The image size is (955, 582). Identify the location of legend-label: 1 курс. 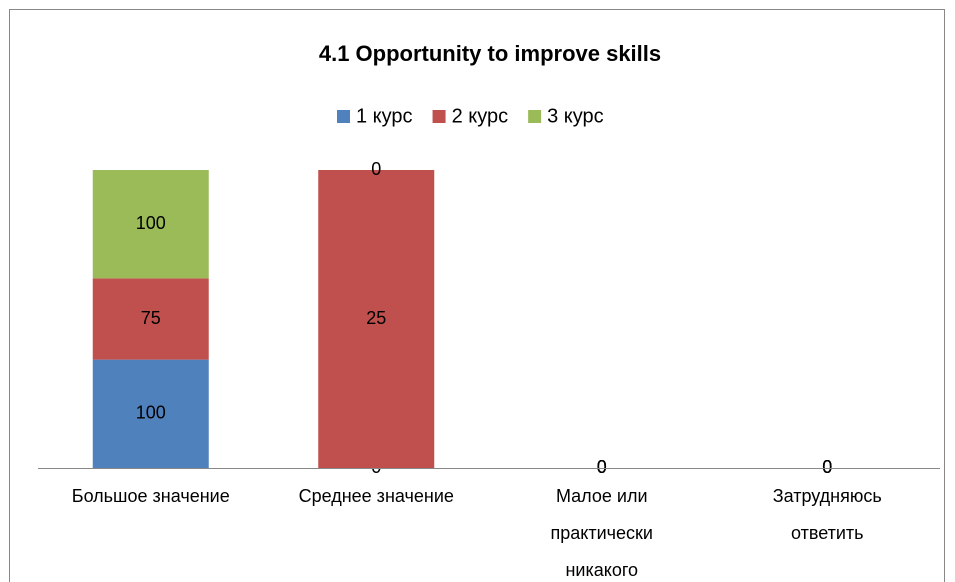
(384, 116).